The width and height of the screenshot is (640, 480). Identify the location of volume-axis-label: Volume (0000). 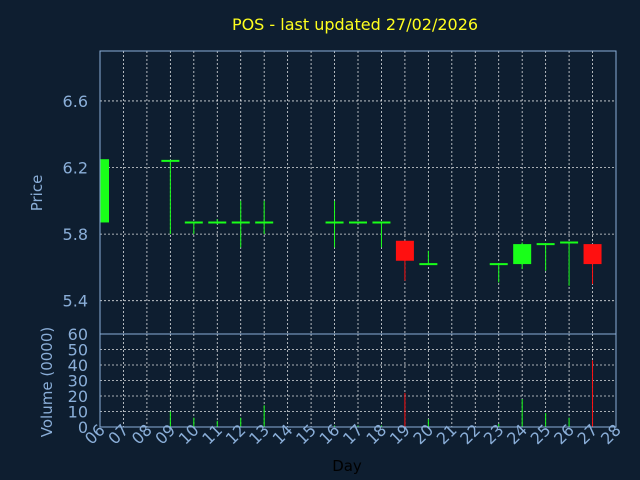
(47, 382).